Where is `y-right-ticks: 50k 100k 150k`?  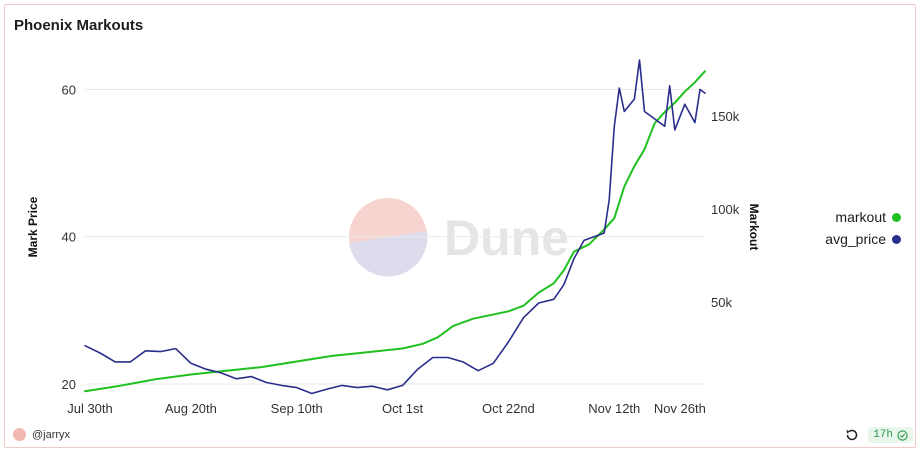
y-right-ticks: 50k 100k 150k is located at coordinates (725, 209).